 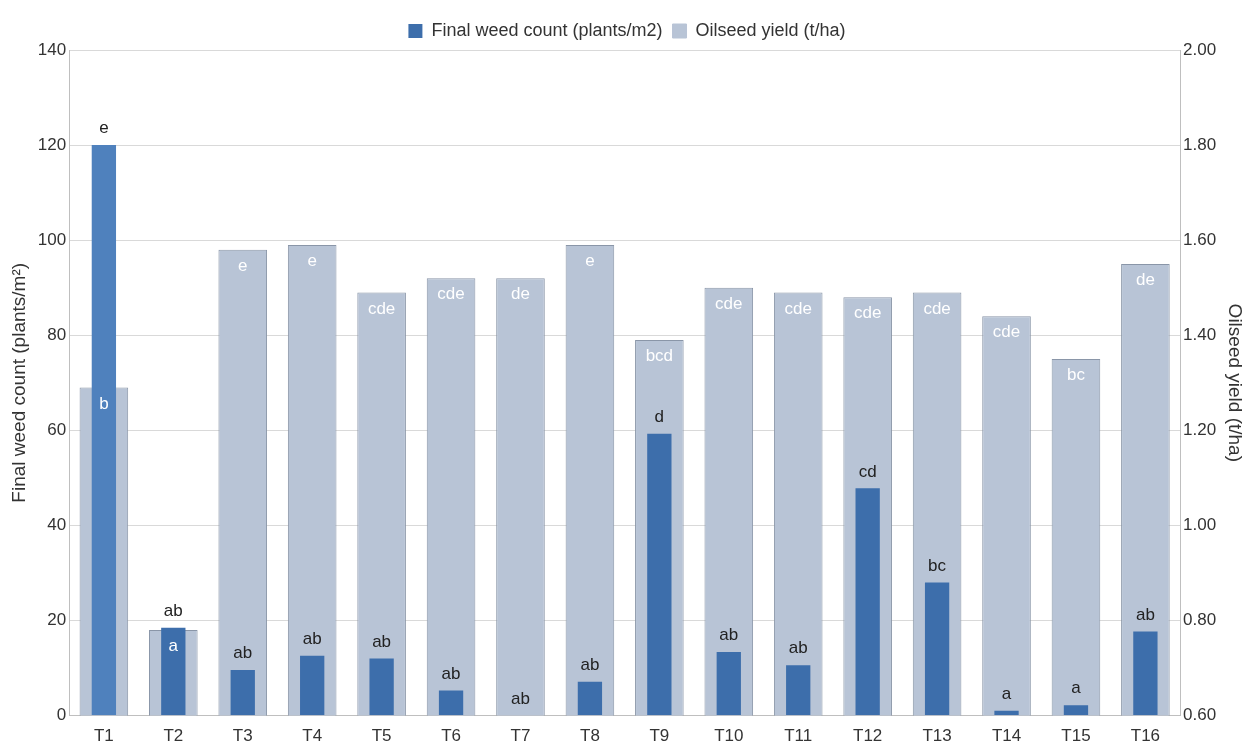 What do you see at coordinates (1200, 715) in the screenshot?
I see `y2-tick-label: 0.60` at bounding box center [1200, 715].